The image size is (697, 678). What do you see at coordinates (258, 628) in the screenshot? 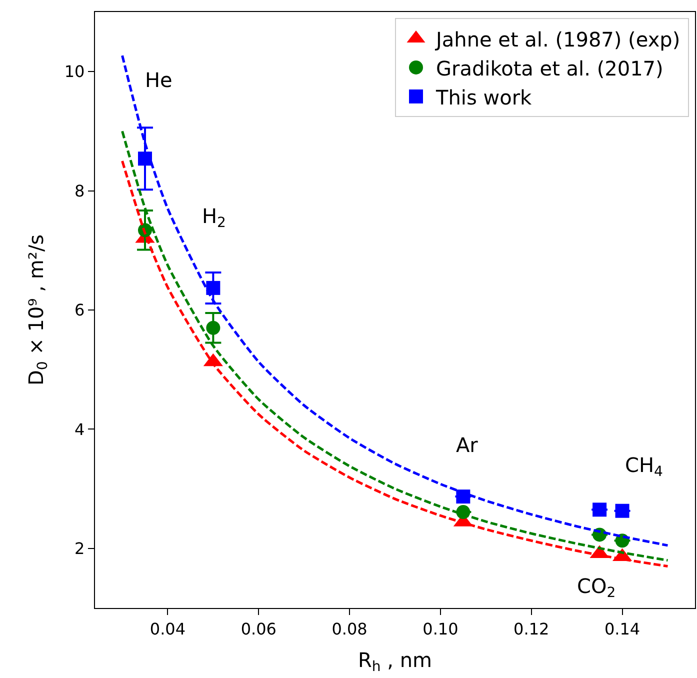
I see `x-tick-label: 0.06` at bounding box center [258, 628].